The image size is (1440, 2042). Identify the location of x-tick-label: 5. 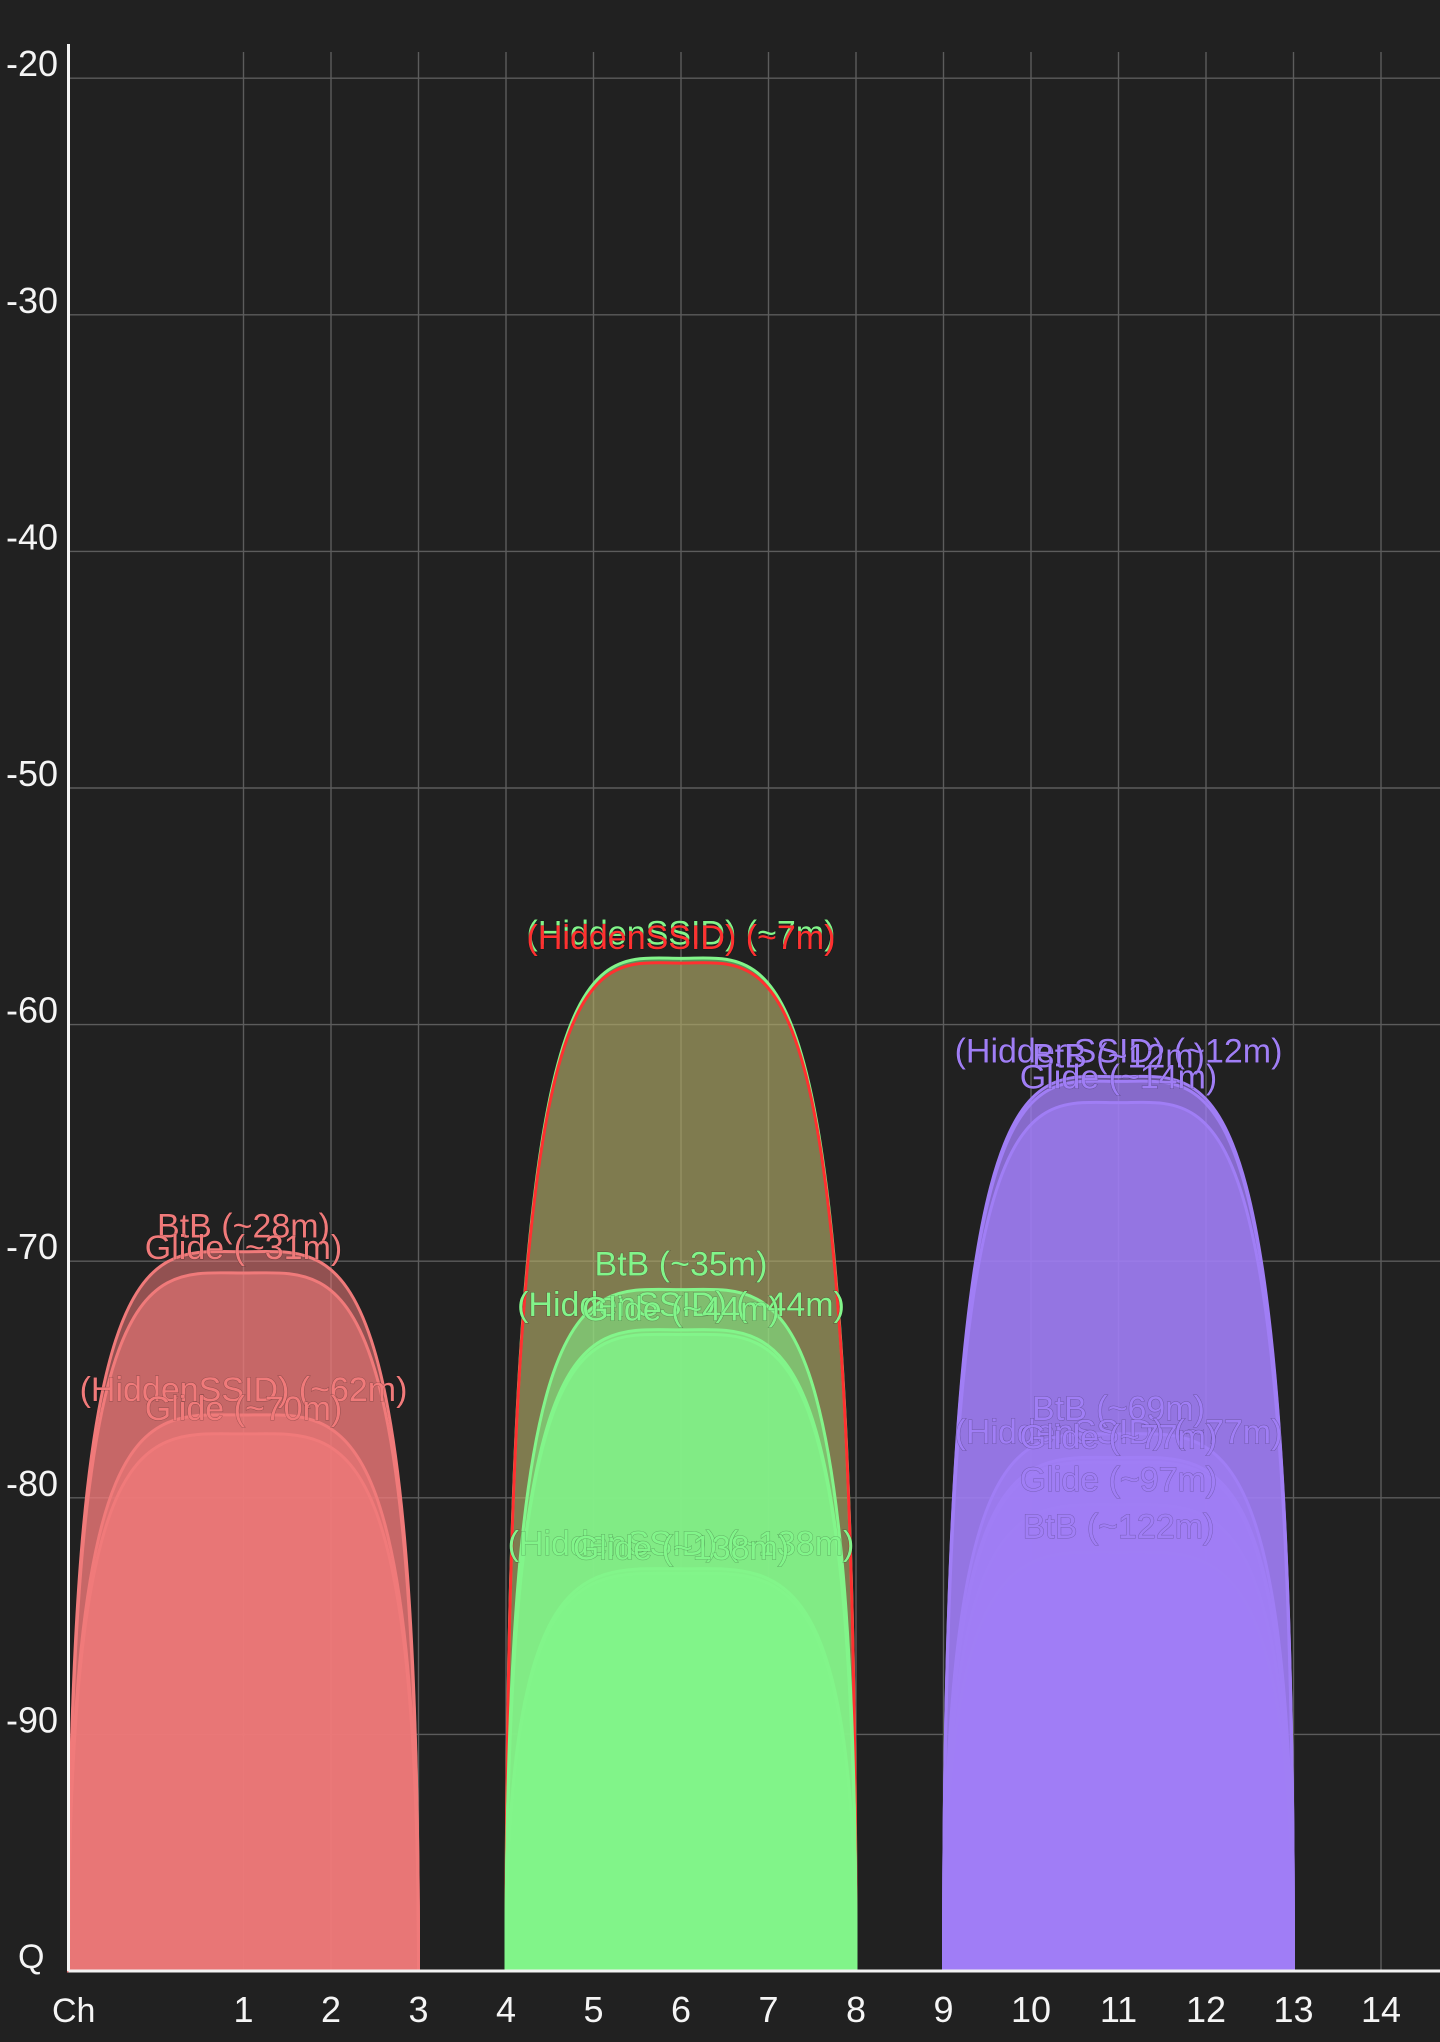
(593, 2009).